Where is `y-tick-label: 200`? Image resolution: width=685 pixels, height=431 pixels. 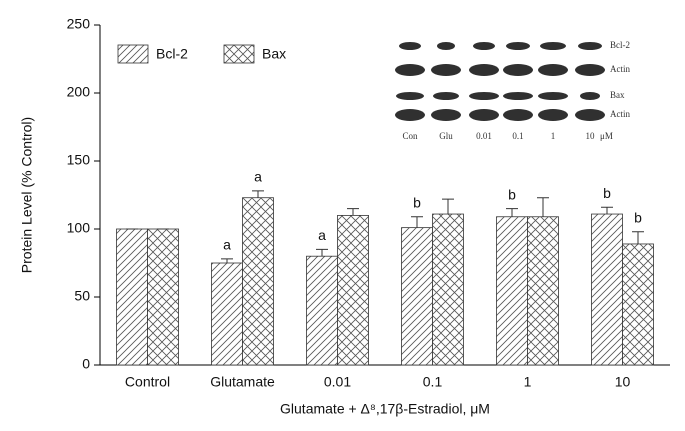 y-tick-label: 200 is located at coordinates (79, 92).